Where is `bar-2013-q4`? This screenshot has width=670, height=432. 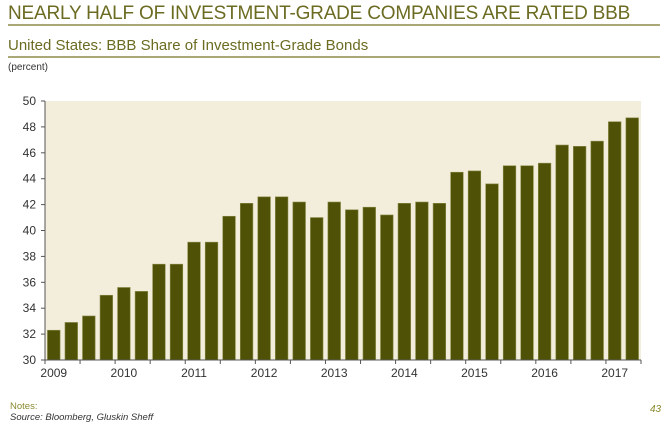
bar-2013-q4 is located at coordinates (387, 287).